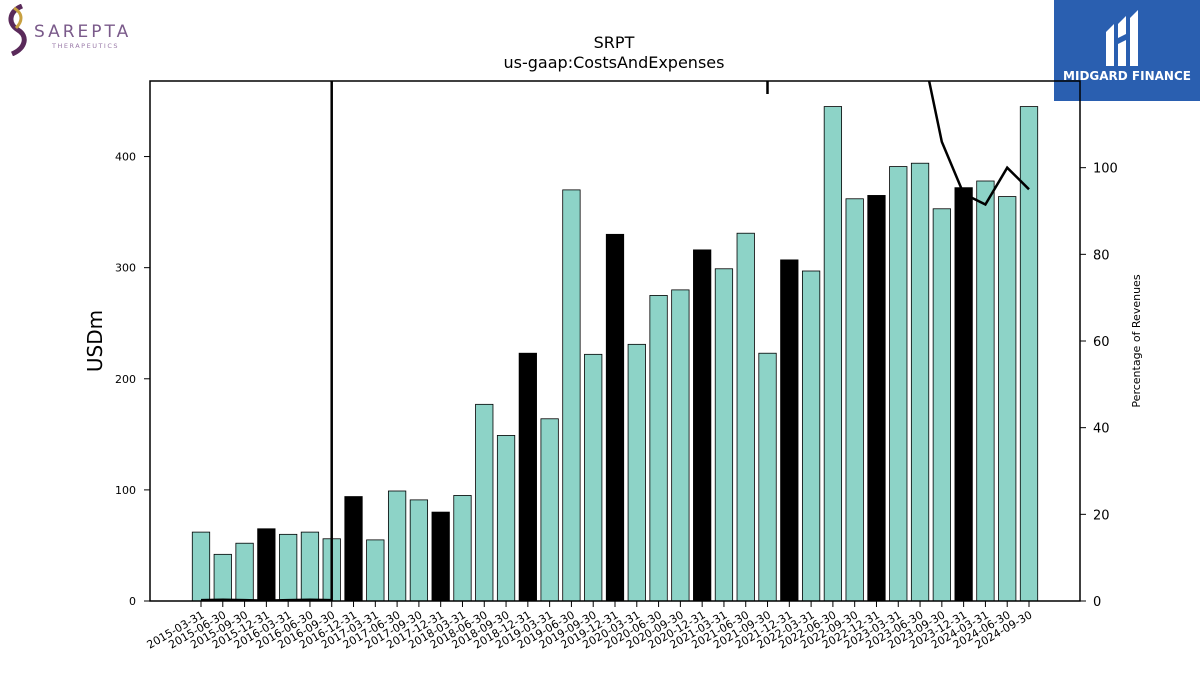  Describe the element at coordinates (1136, 340) in the screenshot. I see `y2-axis-label: Percentage of Revenues` at that location.